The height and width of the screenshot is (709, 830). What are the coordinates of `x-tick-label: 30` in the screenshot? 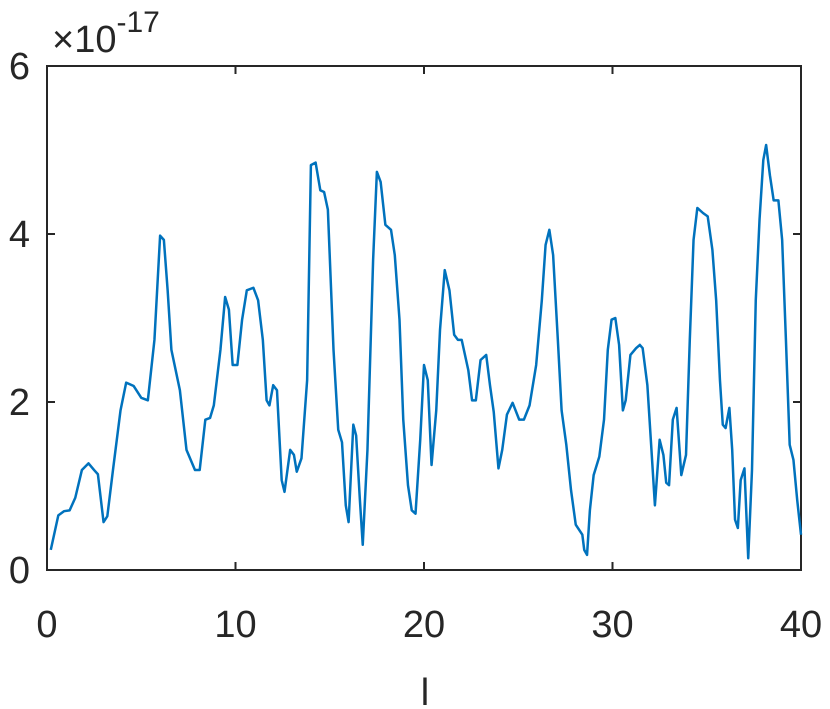 It's located at (612, 625).